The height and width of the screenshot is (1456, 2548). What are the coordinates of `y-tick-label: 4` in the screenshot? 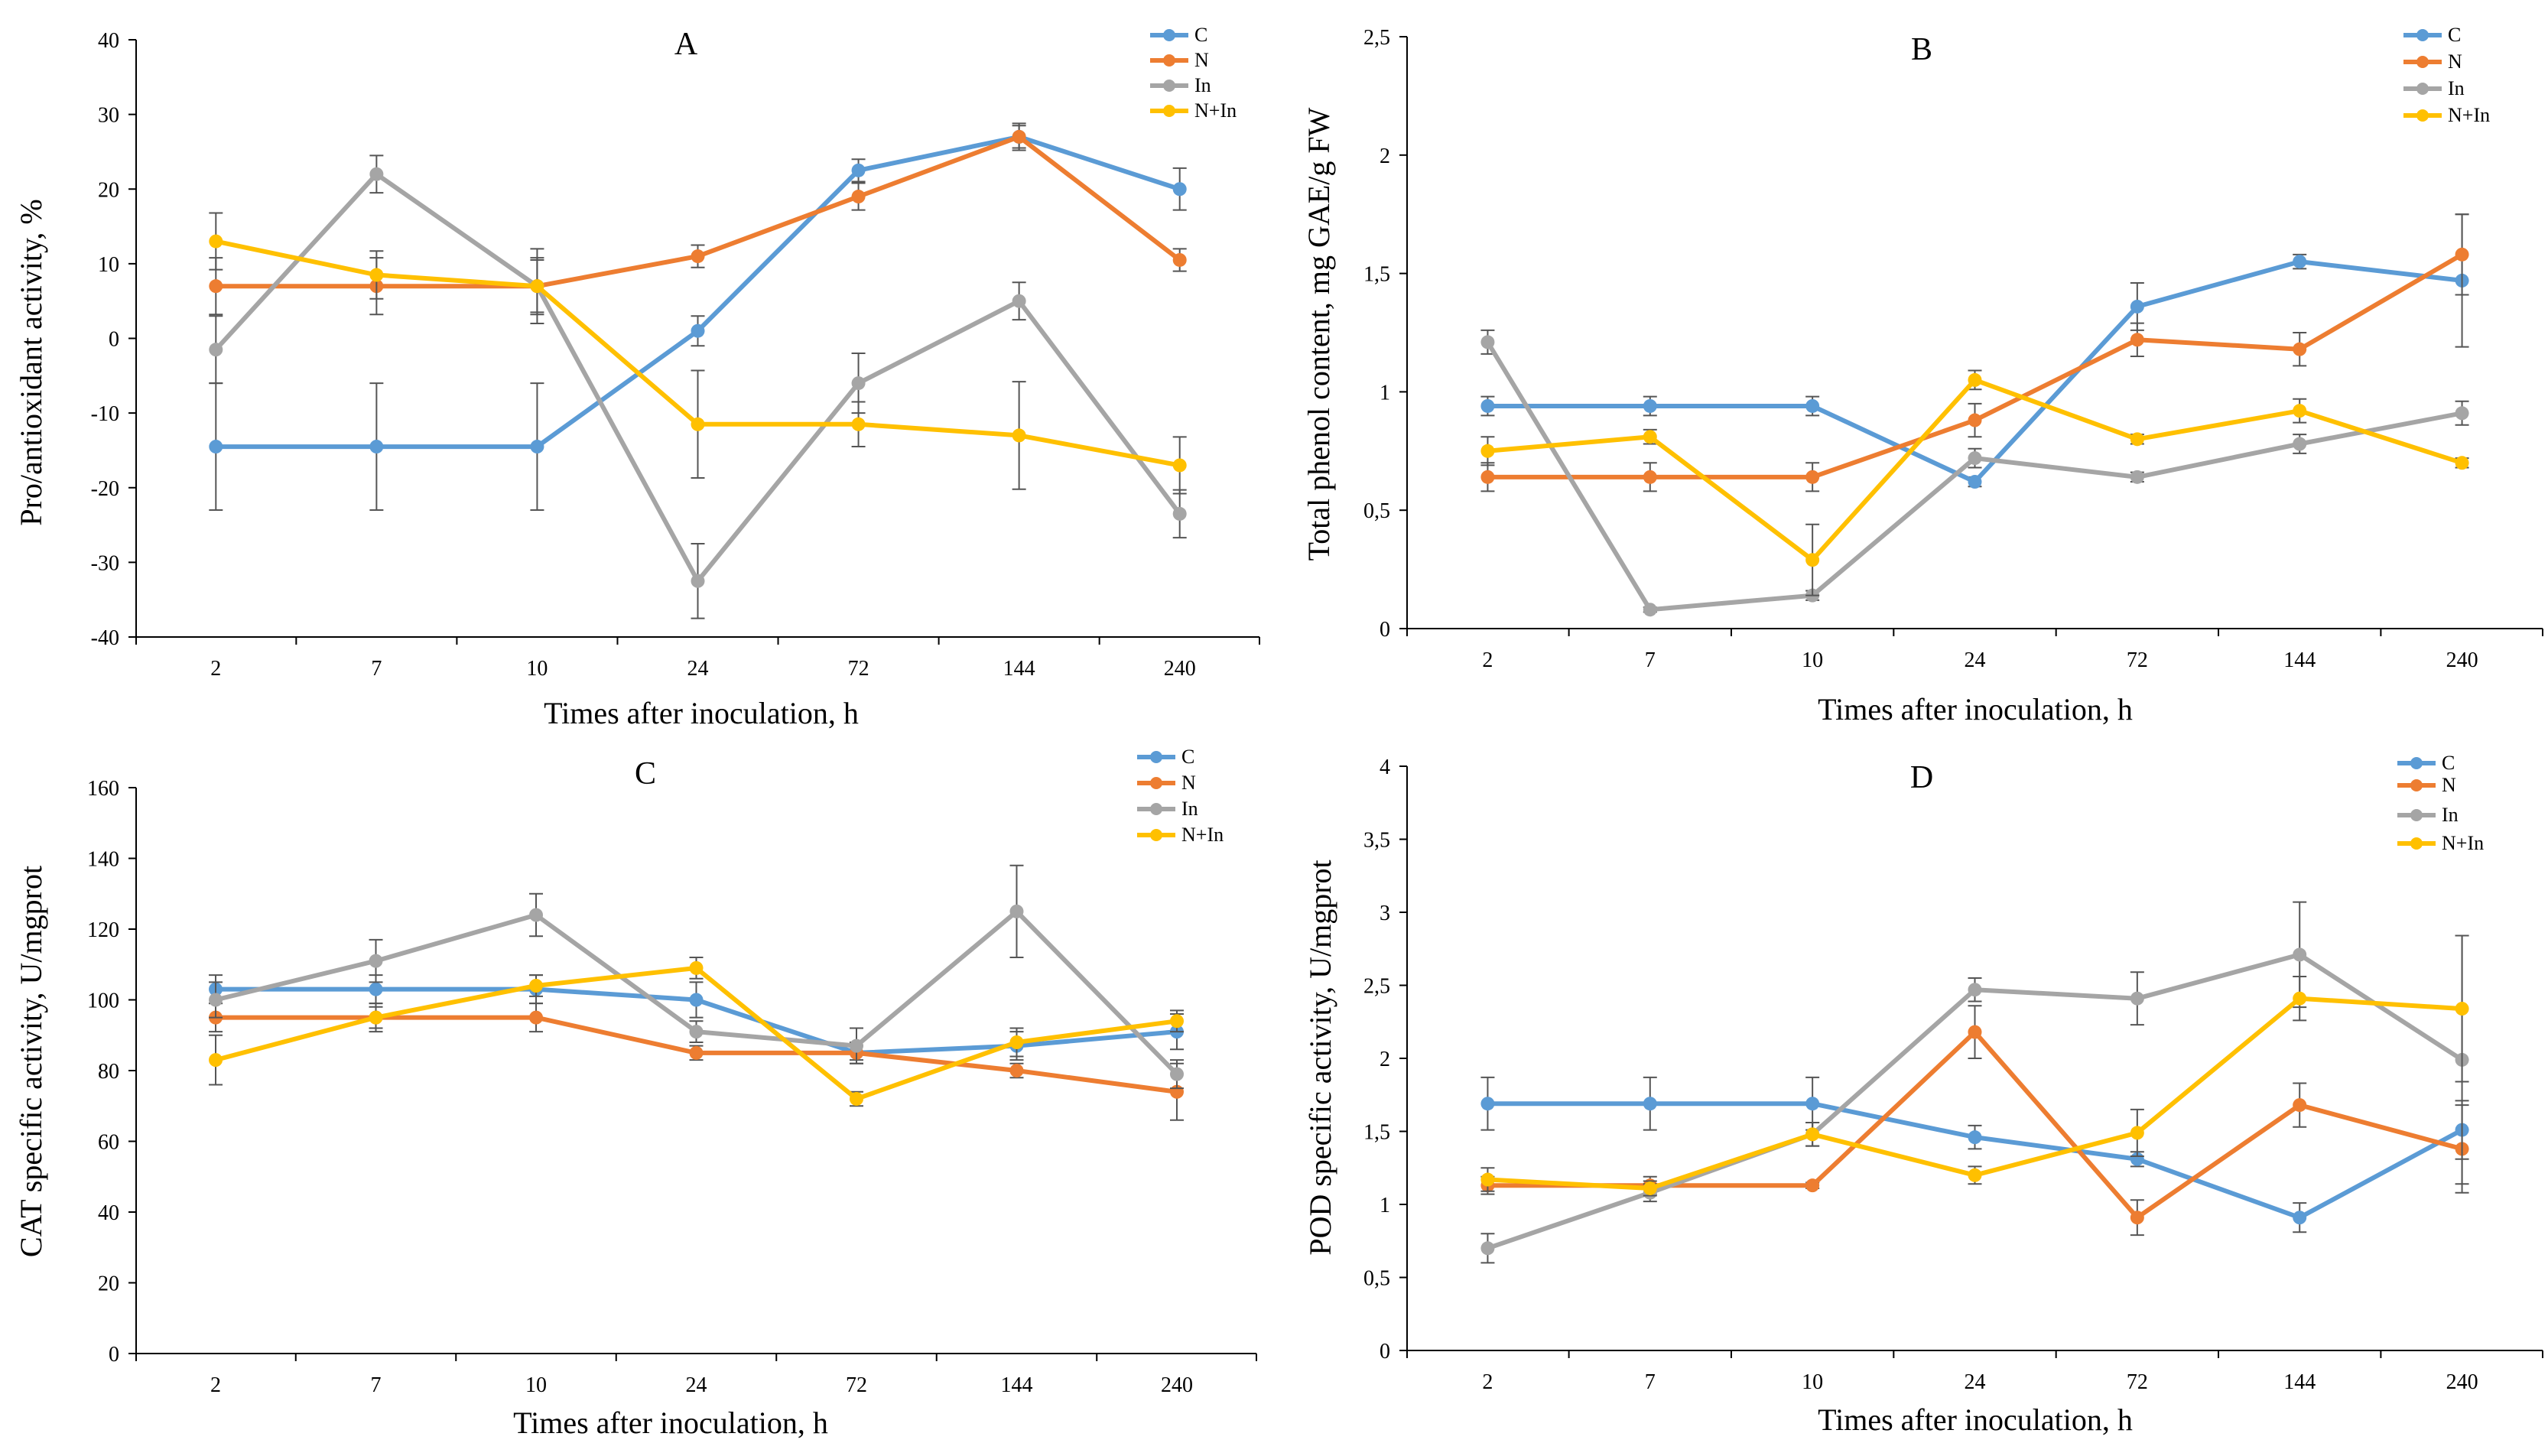 It's located at (1385, 767).